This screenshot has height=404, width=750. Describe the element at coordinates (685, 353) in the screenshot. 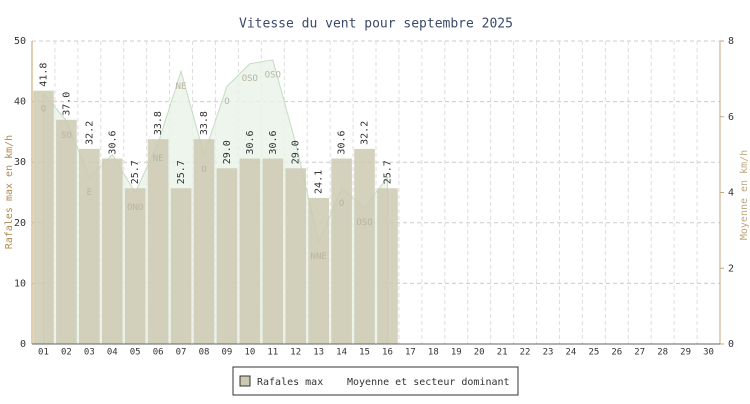

I see `x-tick-label: 29` at that location.